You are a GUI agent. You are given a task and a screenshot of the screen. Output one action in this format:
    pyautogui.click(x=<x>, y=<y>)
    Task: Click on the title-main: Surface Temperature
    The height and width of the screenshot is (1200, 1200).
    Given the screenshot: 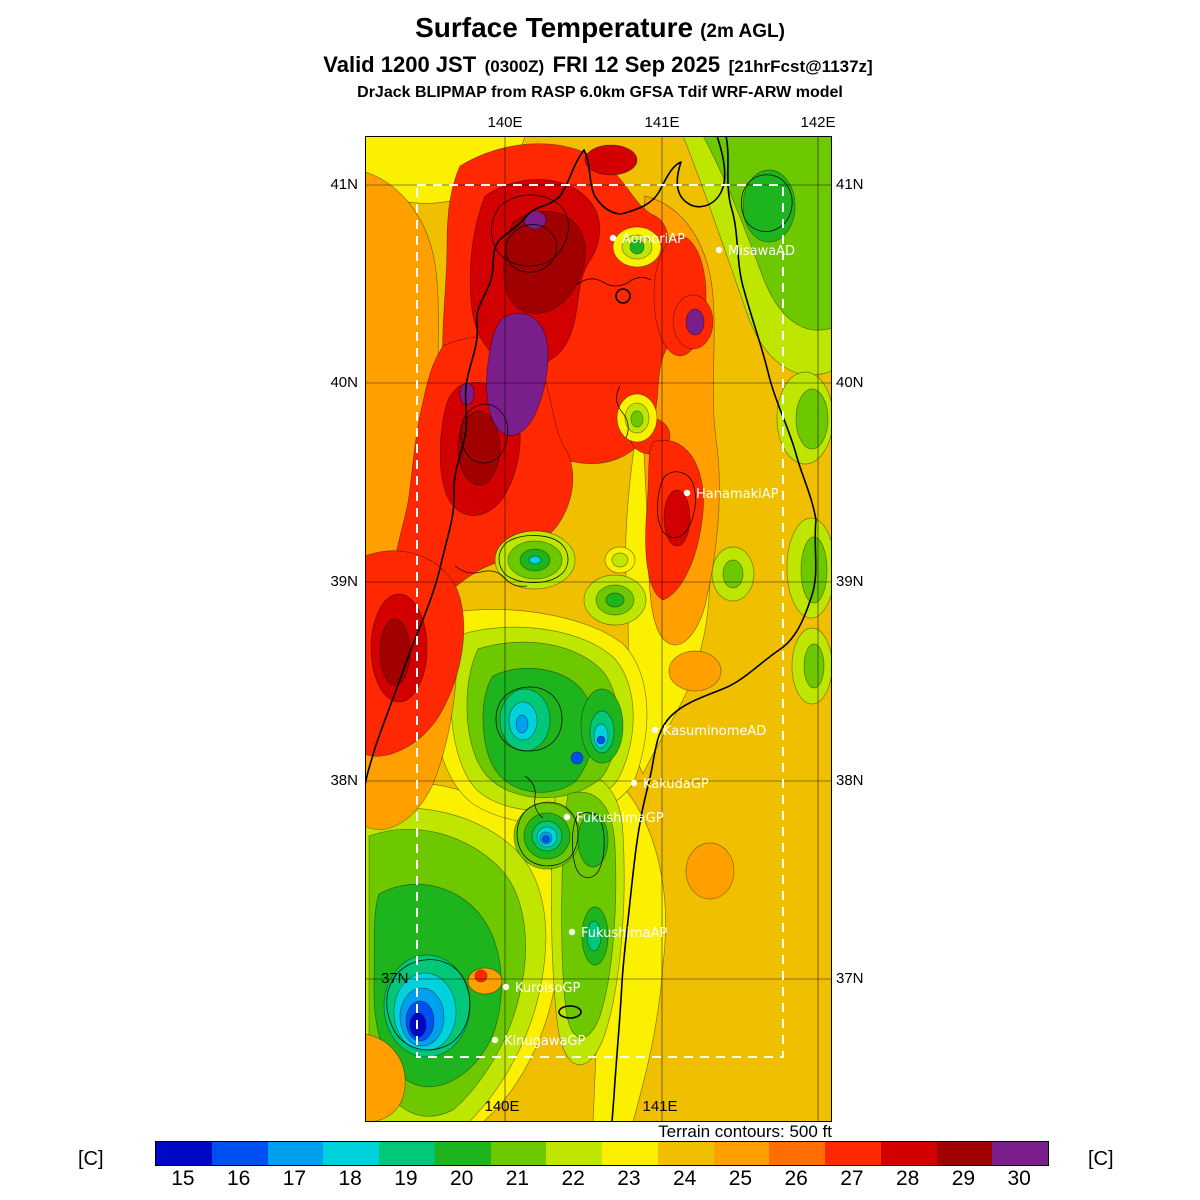 What is the action you would take?
    pyautogui.click(x=554, y=27)
    